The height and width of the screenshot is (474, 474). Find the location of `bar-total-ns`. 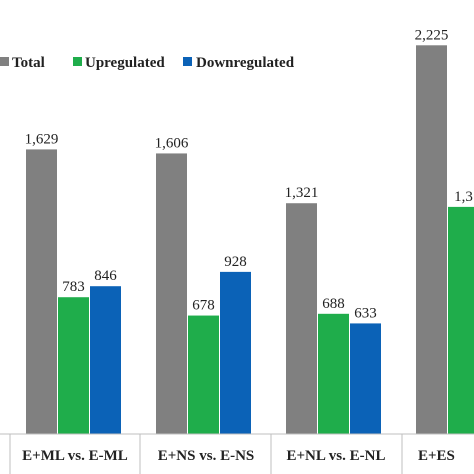

bar-total-ns is located at coordinates (171, 293).